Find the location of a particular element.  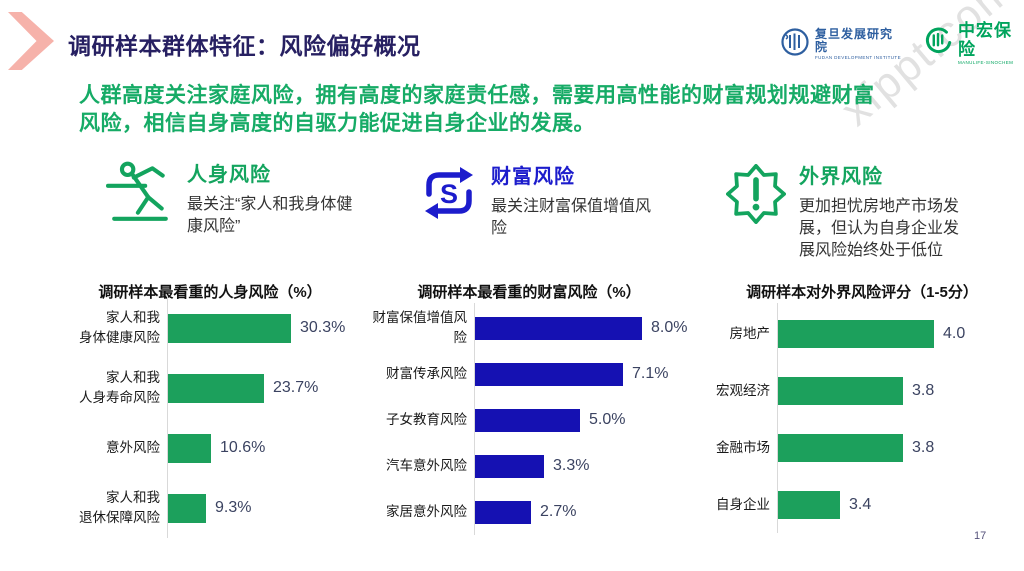

value-label: 23.7% is located at coordinates (296, 387).